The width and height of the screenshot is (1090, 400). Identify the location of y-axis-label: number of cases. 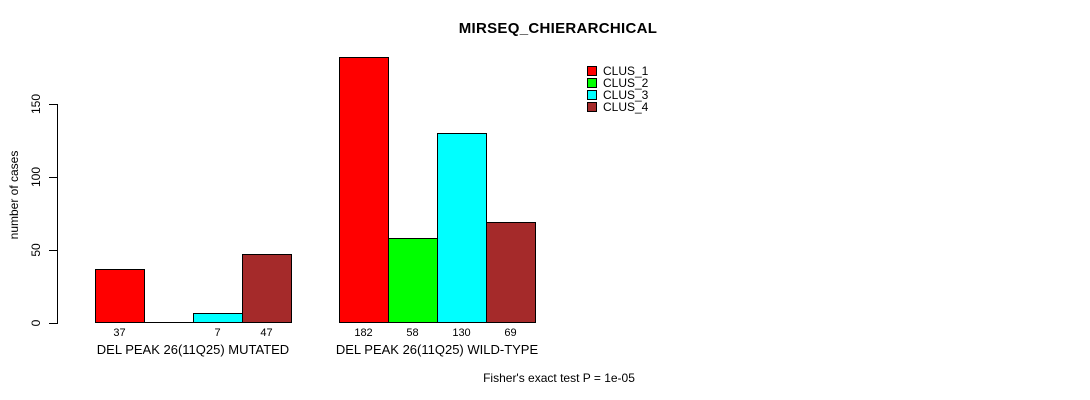
(14, 195).